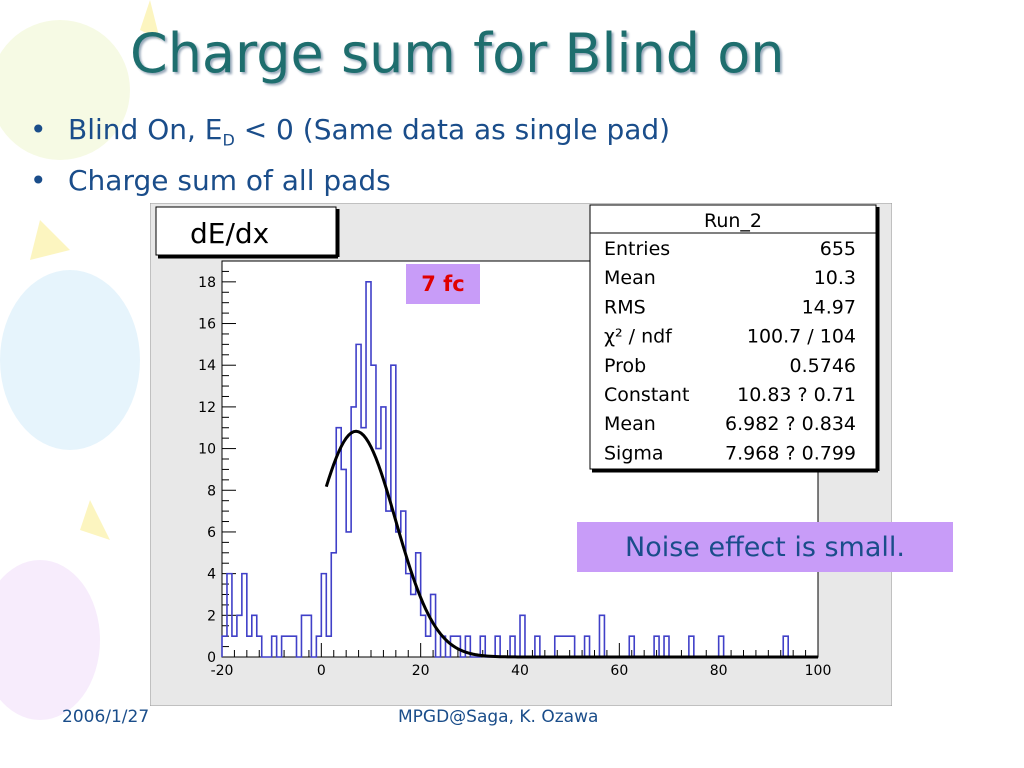 The width and height of the screenshot is (1024, 768). What do you see at coordinates (498, 717) in the screenshot?
I see `footer-author: MPGD@Saga, K. Ozawa` at bounding box center [498, 717].